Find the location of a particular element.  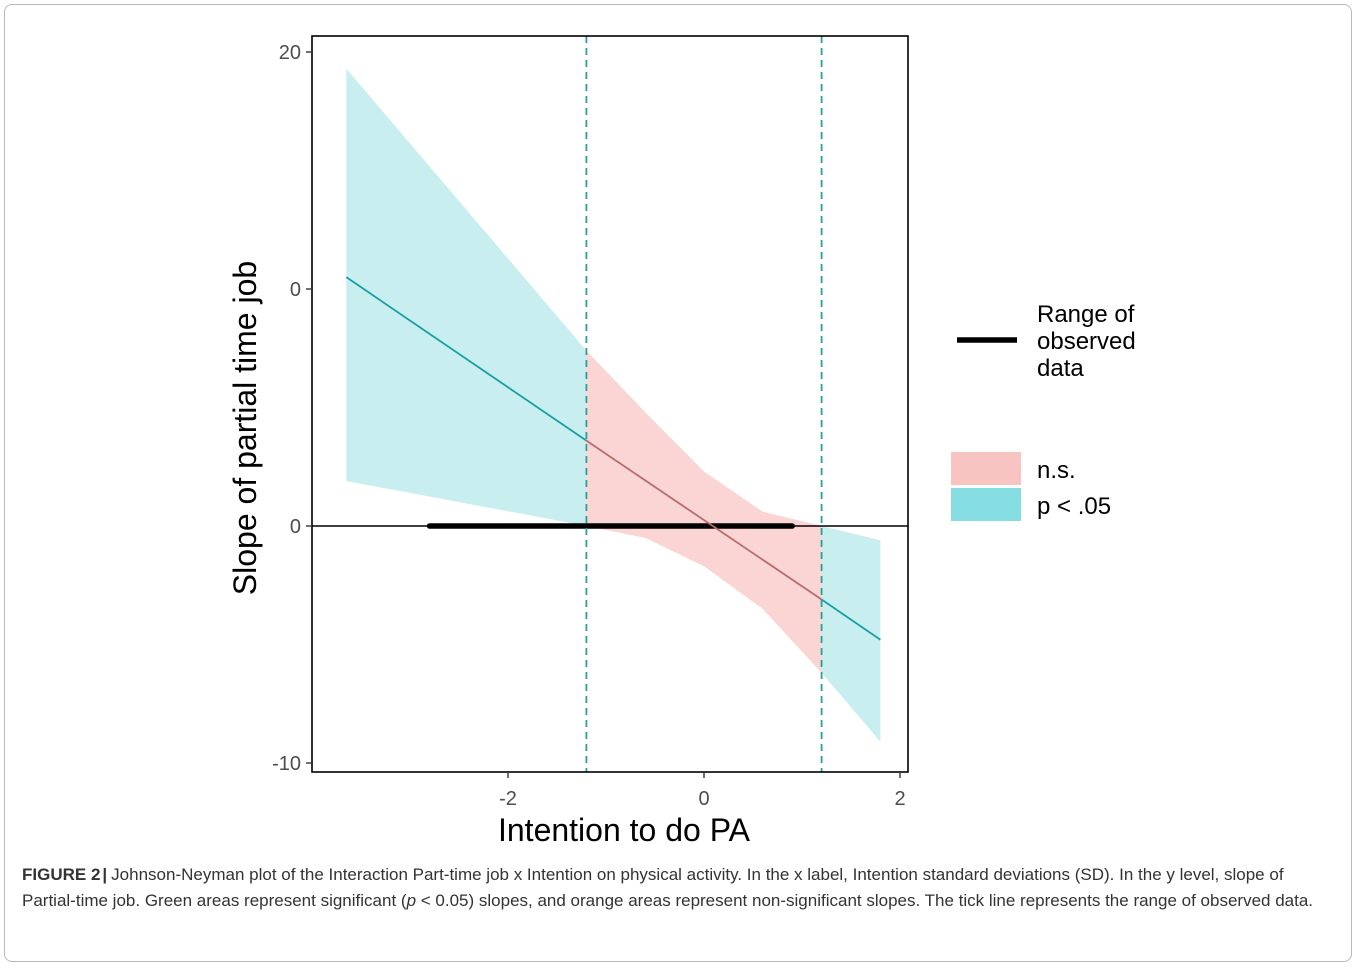

x-axis-title: Intention to do PA is located at coordinates (624, 830).